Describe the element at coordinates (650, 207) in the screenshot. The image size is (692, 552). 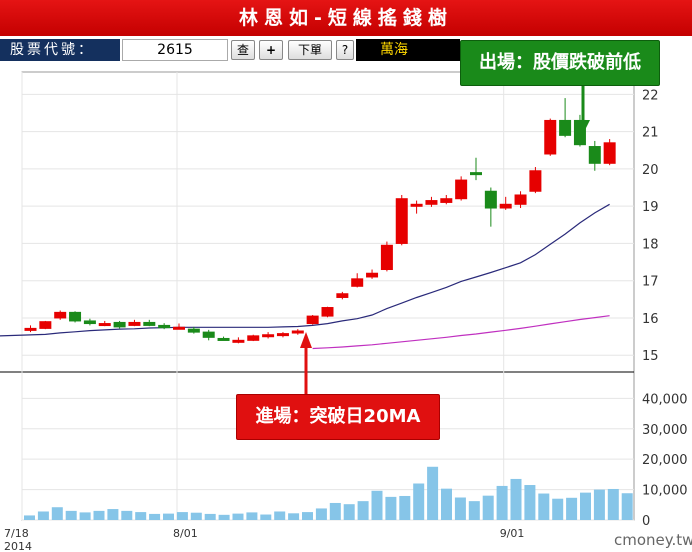
I see `price-tick-label: 19` at that location.